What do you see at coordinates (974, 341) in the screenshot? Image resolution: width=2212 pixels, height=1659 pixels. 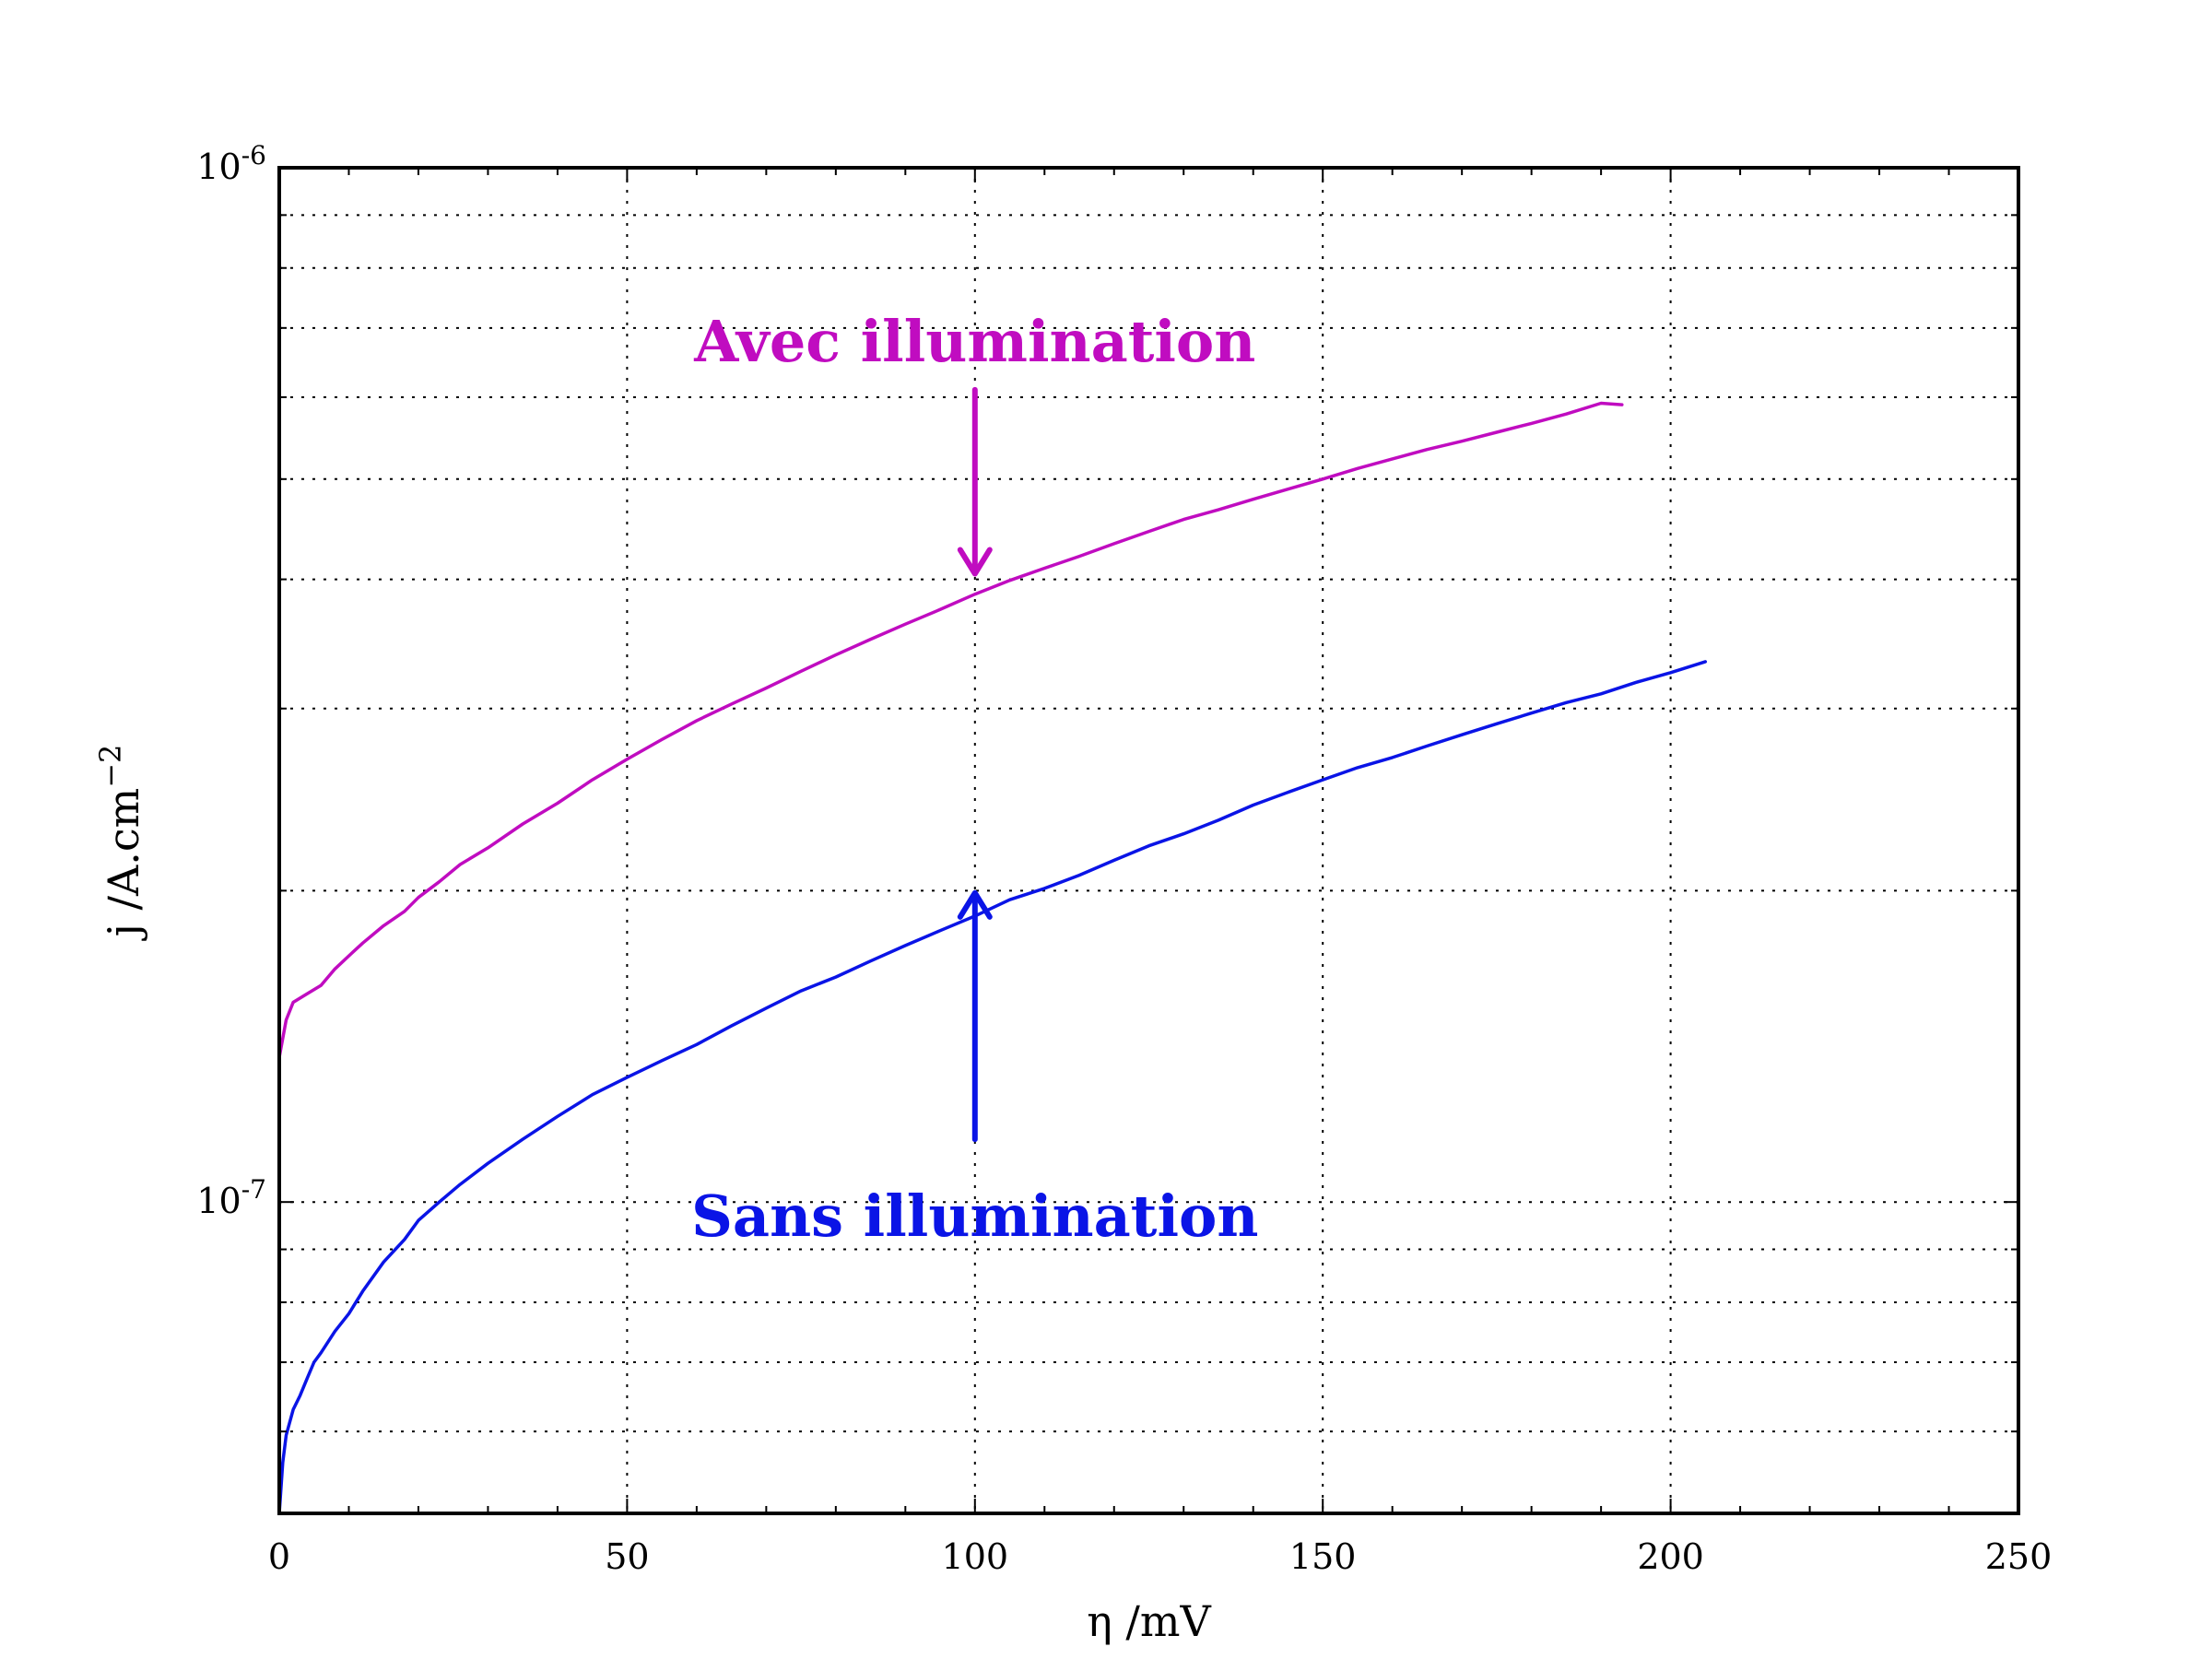 I see `annotation-label: Avec illumination` at bounding box center [974, 341].